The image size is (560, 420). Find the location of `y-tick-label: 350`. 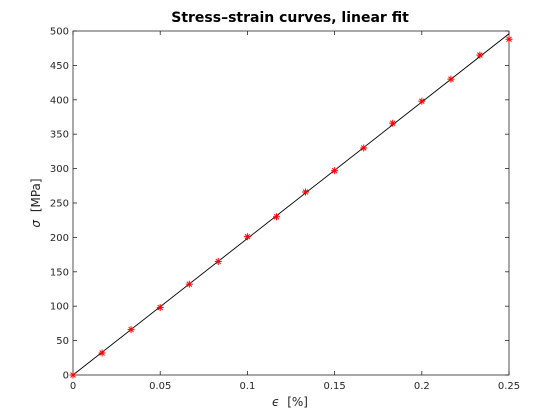

y-tick-label: 350 is located at coordinates (59, 135).